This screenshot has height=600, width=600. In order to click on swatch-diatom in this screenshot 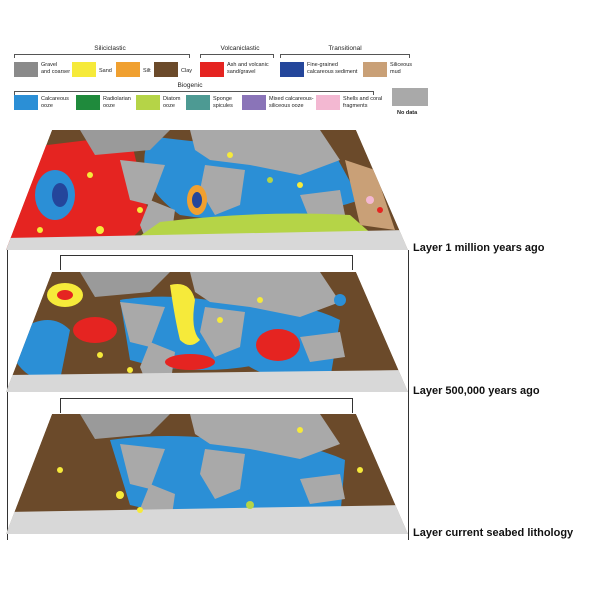, I will do `click(148, 102)`.